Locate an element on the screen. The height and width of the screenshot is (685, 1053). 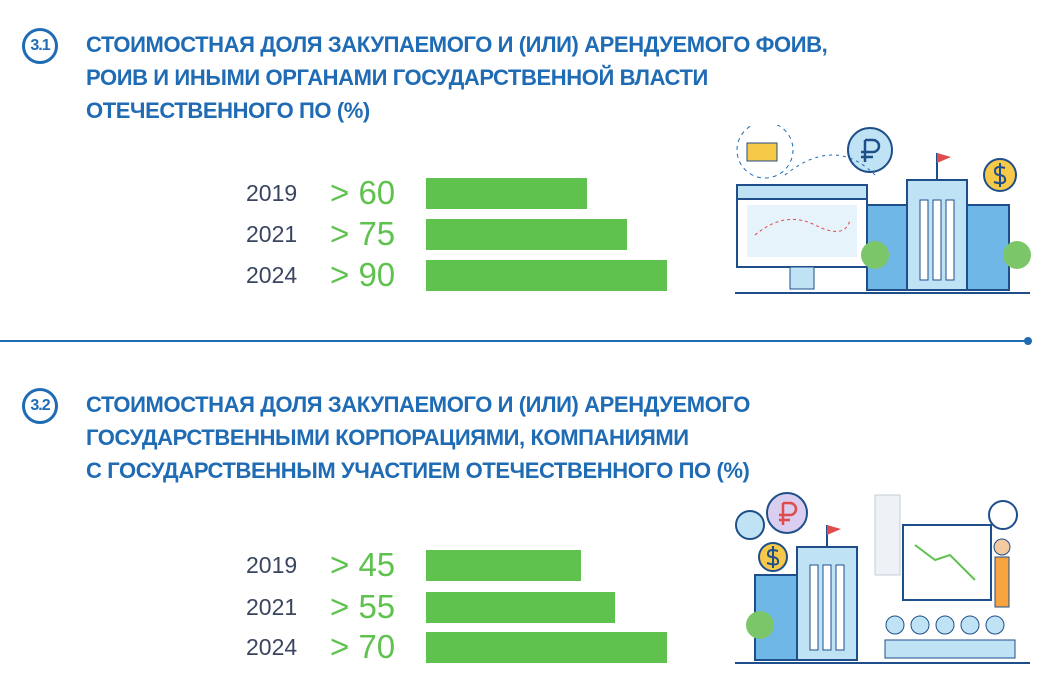
value-label: > 60 is located at coordinates (363, 192).